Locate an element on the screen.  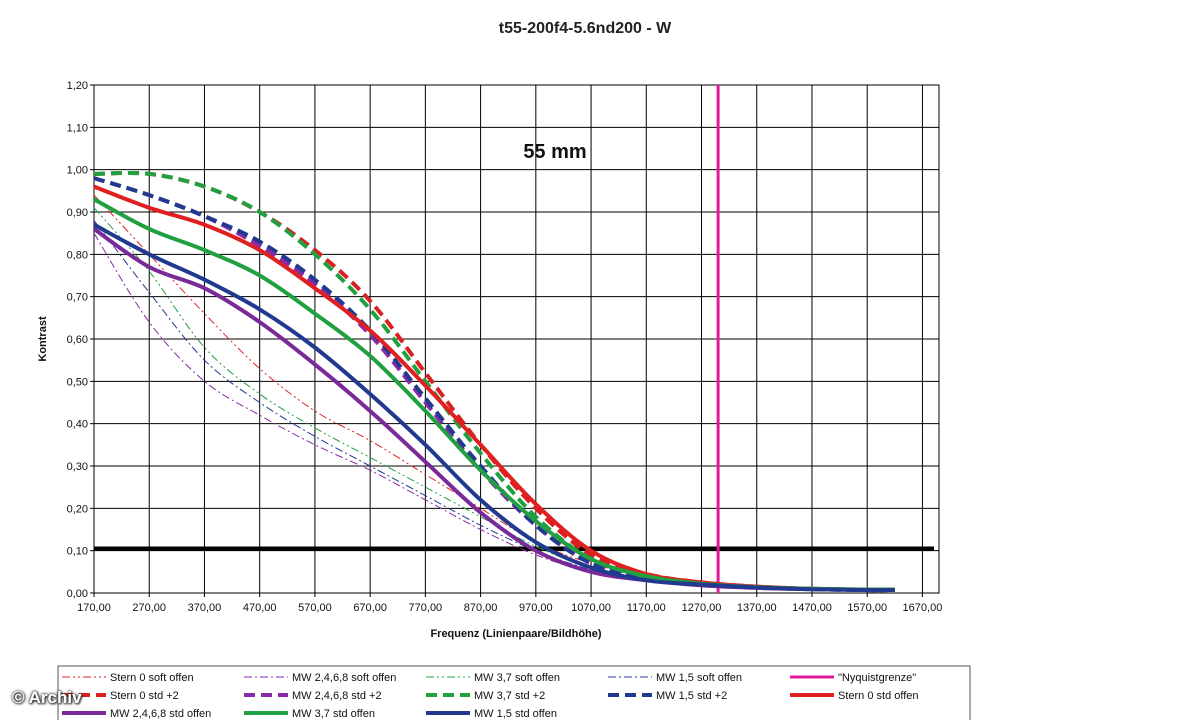
legend-label: MW 3,7 std +2 is located at coordinates (509, 696).